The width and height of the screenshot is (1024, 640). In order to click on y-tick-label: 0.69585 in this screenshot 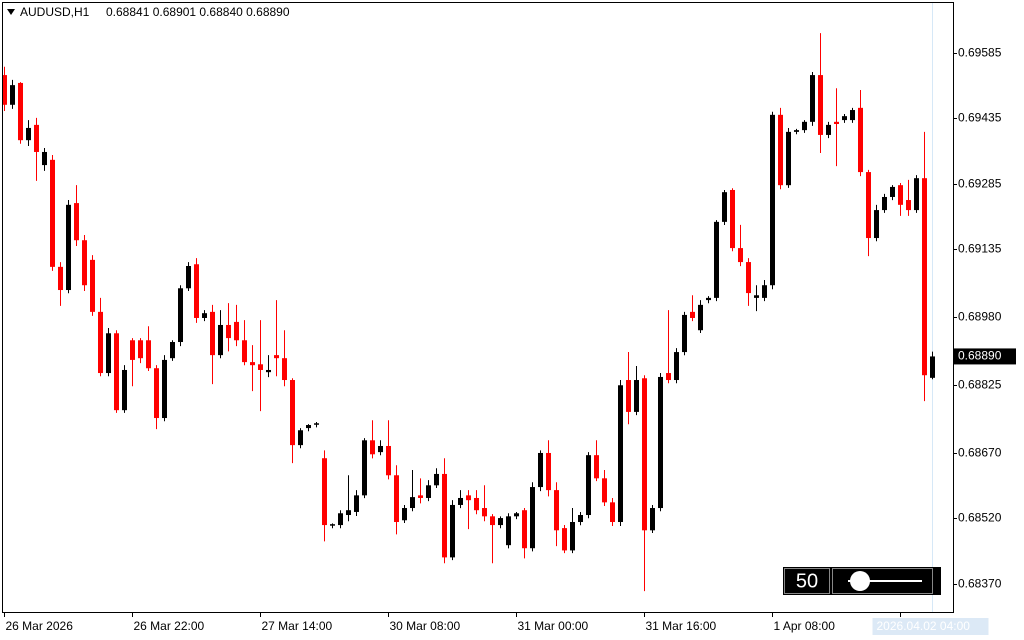, I will do `click(980, 53)`.